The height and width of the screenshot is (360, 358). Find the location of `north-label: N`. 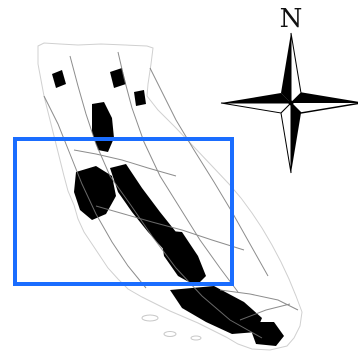

north-label: N is located at coordinates (291, 19).